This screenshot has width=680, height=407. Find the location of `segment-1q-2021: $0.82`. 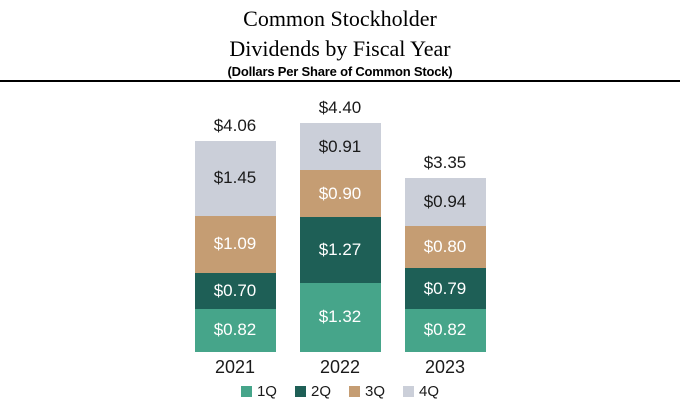

segment-1q-2021: $0.82 is located at coordinates (235, 330).